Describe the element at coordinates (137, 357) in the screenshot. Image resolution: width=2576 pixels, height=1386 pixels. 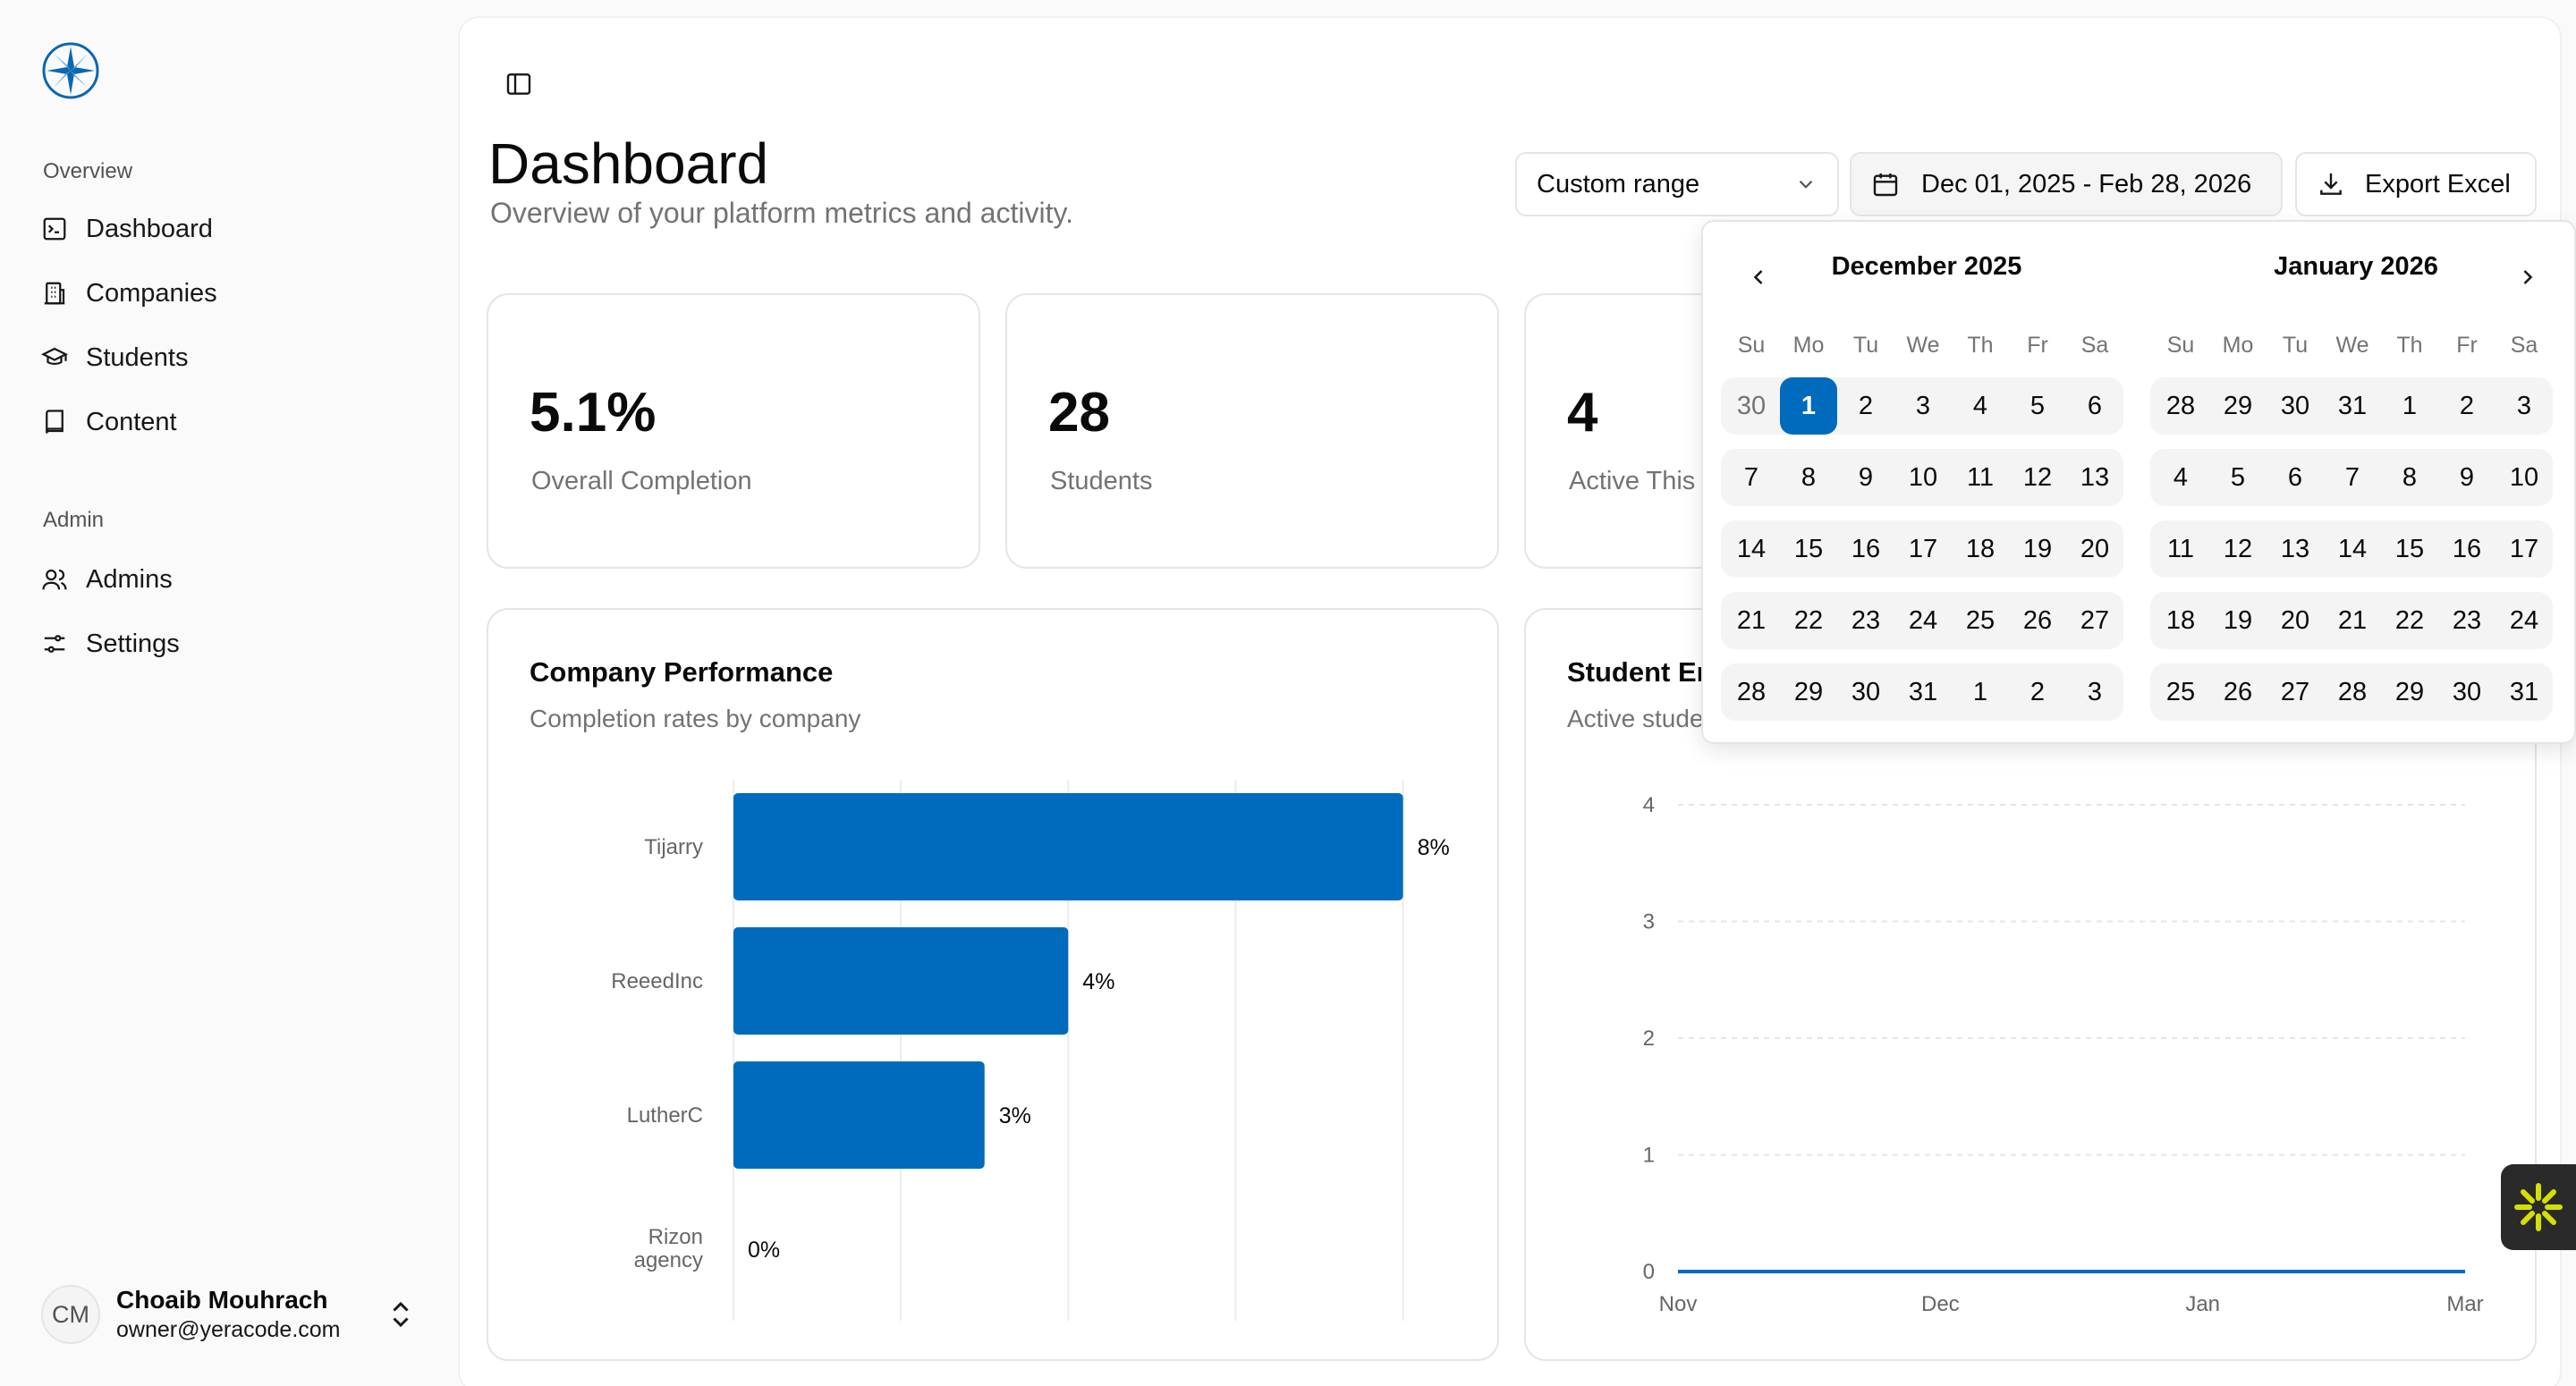
I see `sidebar-item-label: Students` at that location.